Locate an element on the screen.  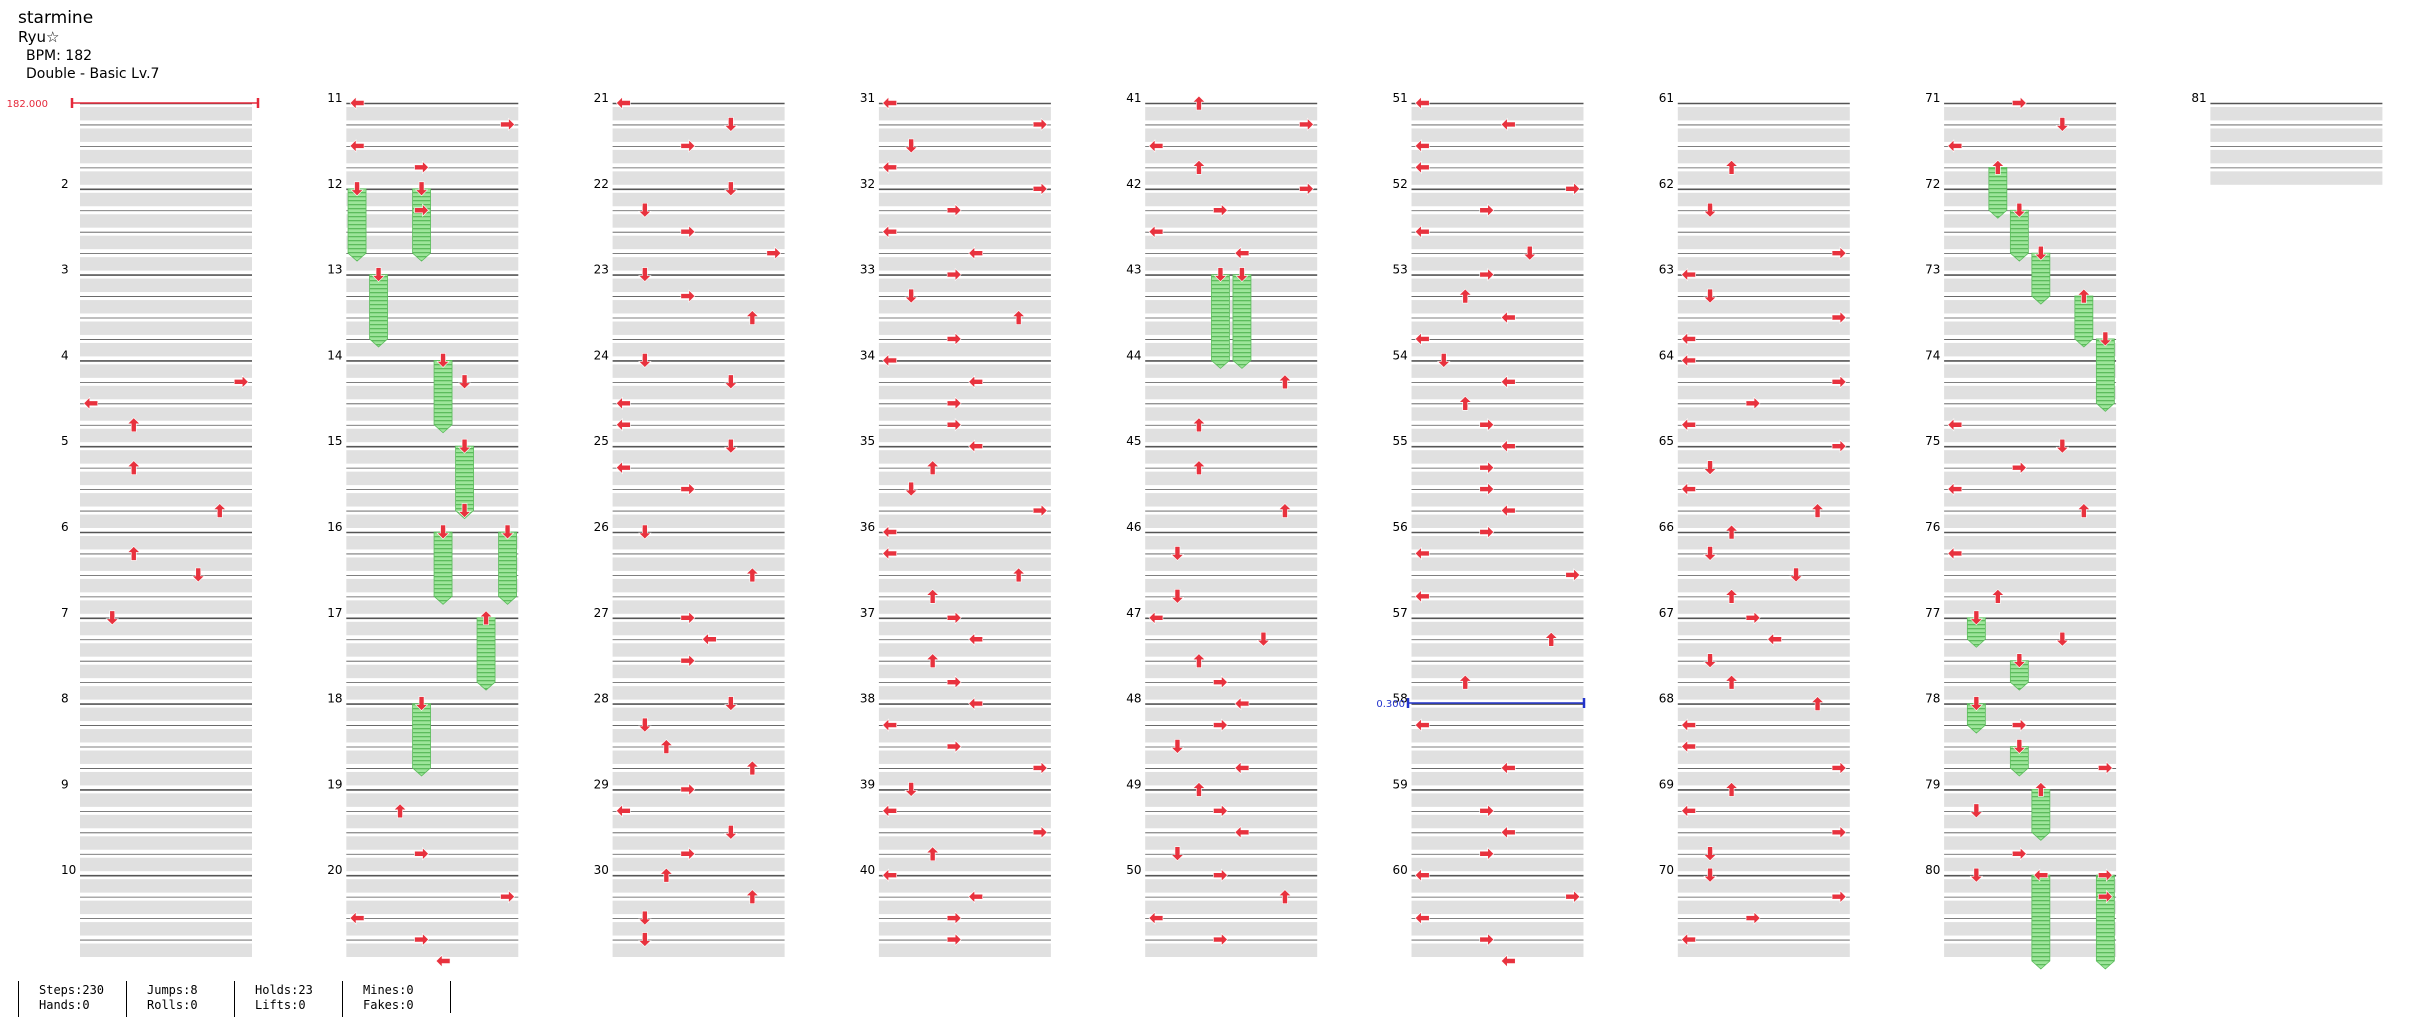
bpm-change-label: 182.000 is located at coordinates (27, 104).